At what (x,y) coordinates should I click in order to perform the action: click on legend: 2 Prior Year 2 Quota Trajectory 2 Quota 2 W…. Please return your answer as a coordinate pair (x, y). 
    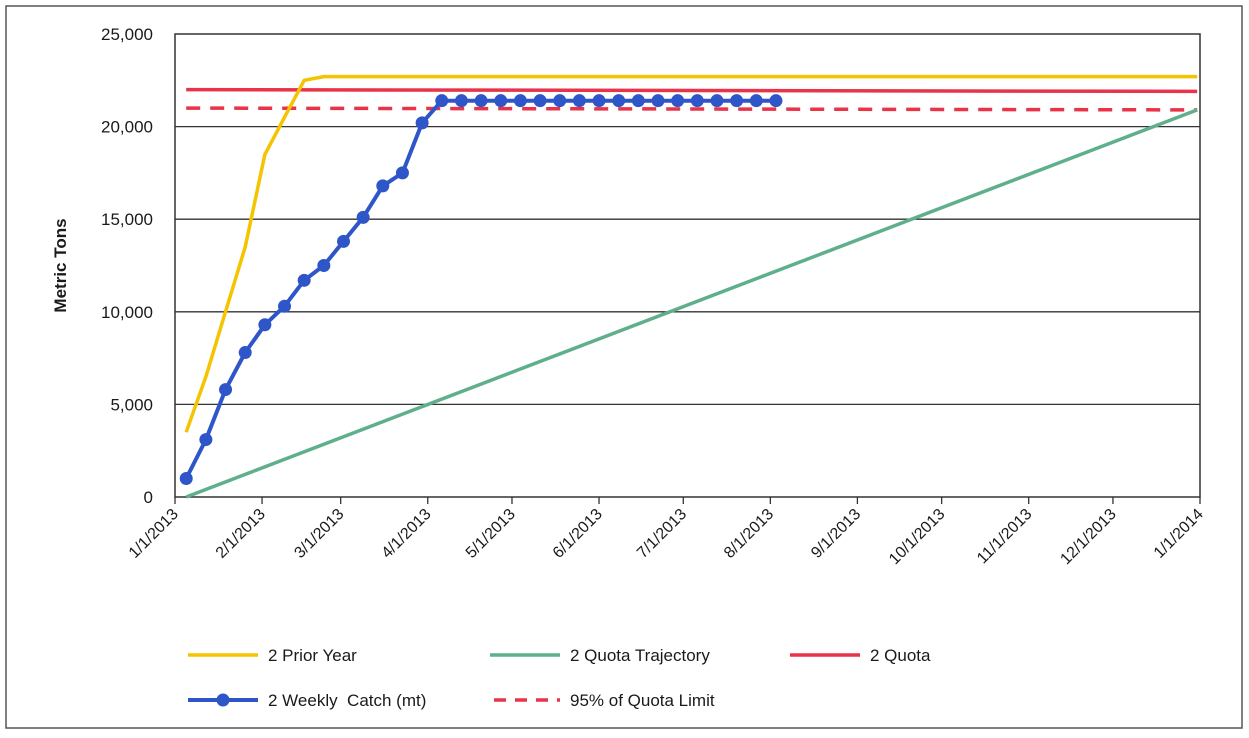
    Looking at the image, I should click on (559, 678).